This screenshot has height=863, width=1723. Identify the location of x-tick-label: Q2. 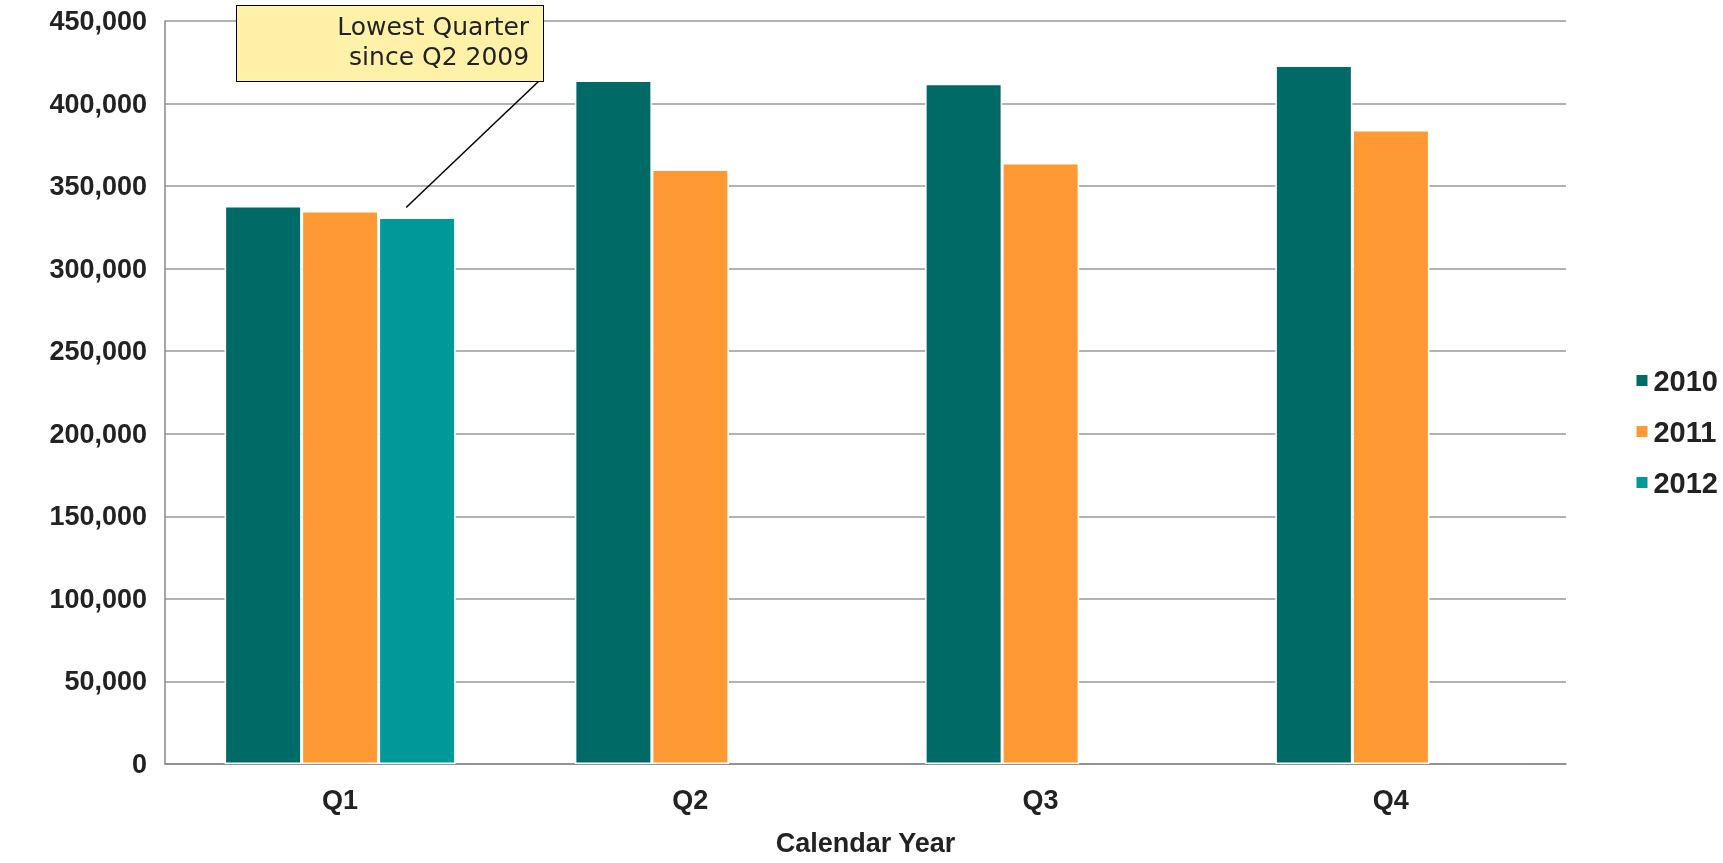
(690, 799).